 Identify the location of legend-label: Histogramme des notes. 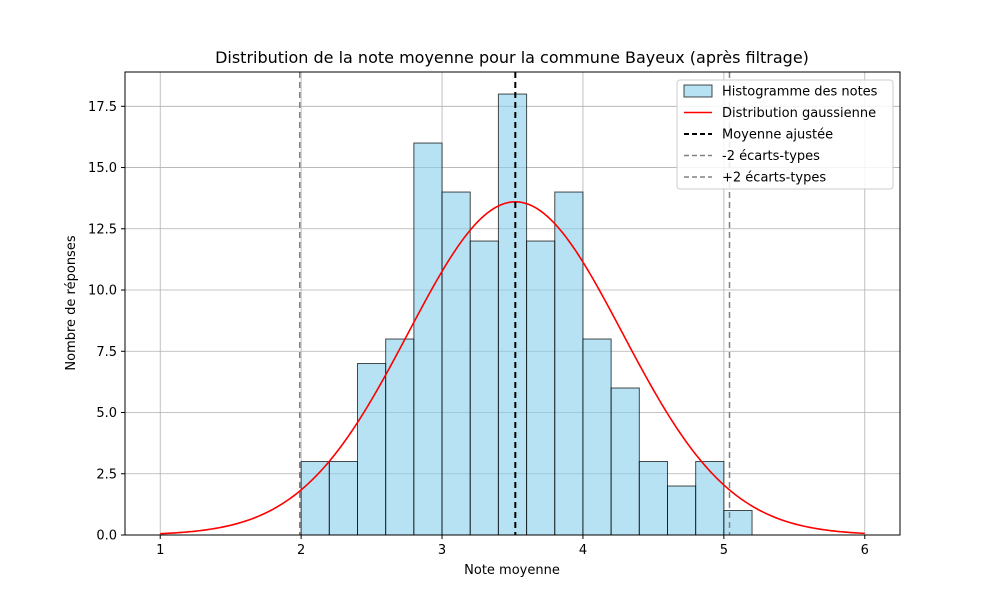
(800, 92).